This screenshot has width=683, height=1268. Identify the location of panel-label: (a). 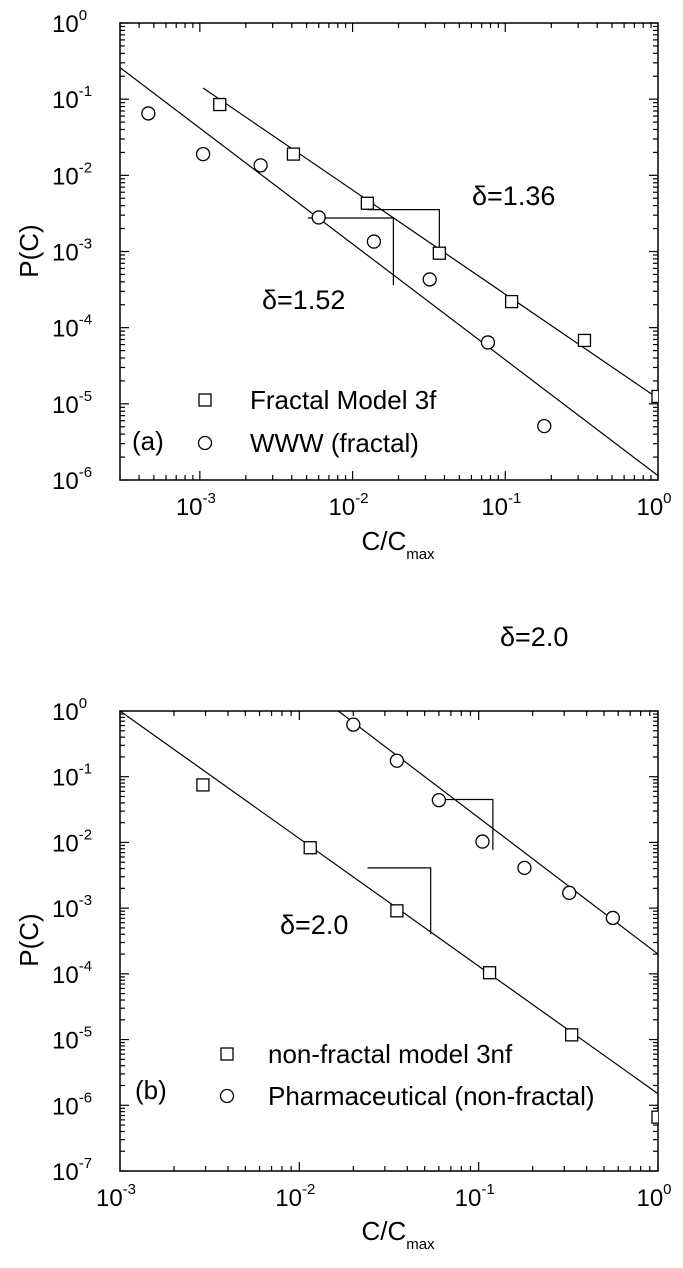
(148, 441).